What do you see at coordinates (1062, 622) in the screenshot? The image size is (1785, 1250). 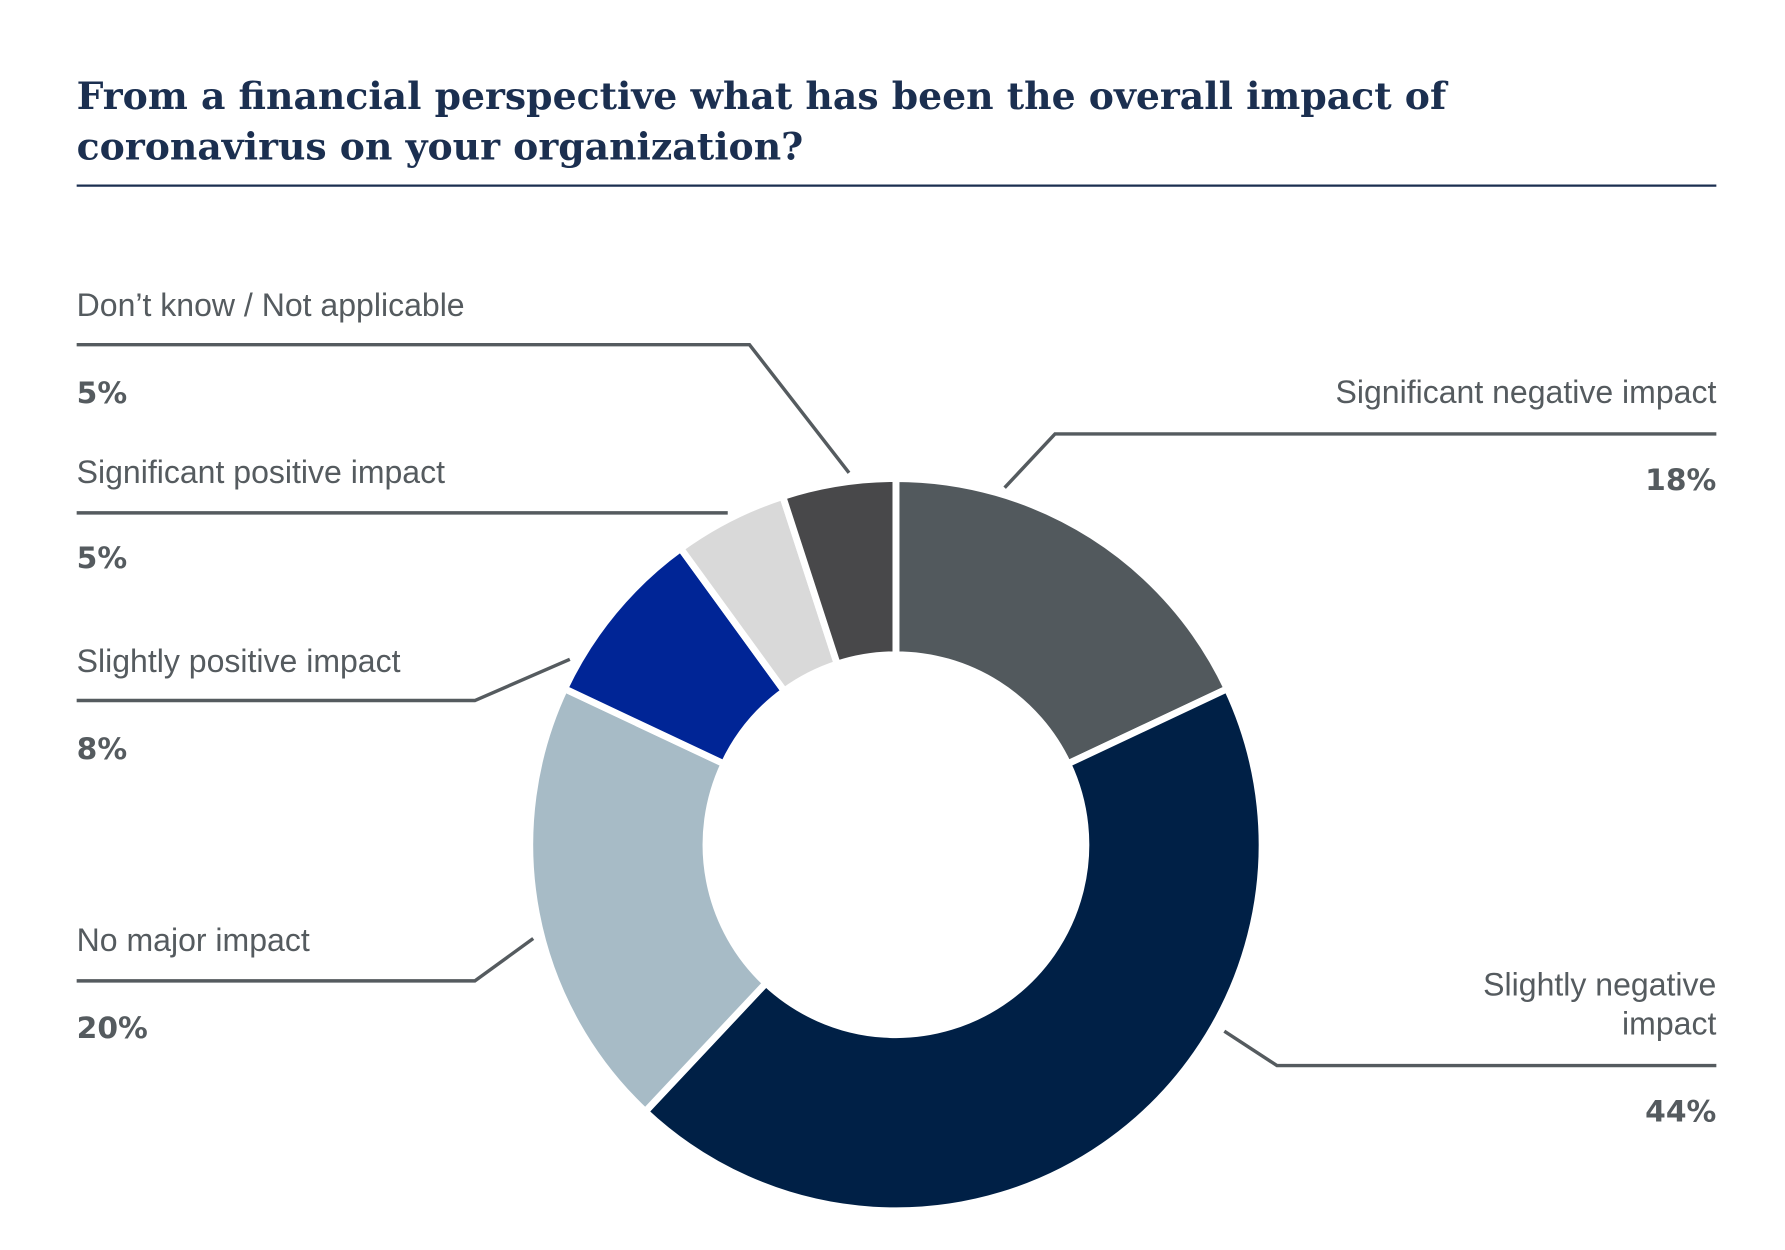 I see `slice-significant-negative-impact` at bounding box center [1062, 622].